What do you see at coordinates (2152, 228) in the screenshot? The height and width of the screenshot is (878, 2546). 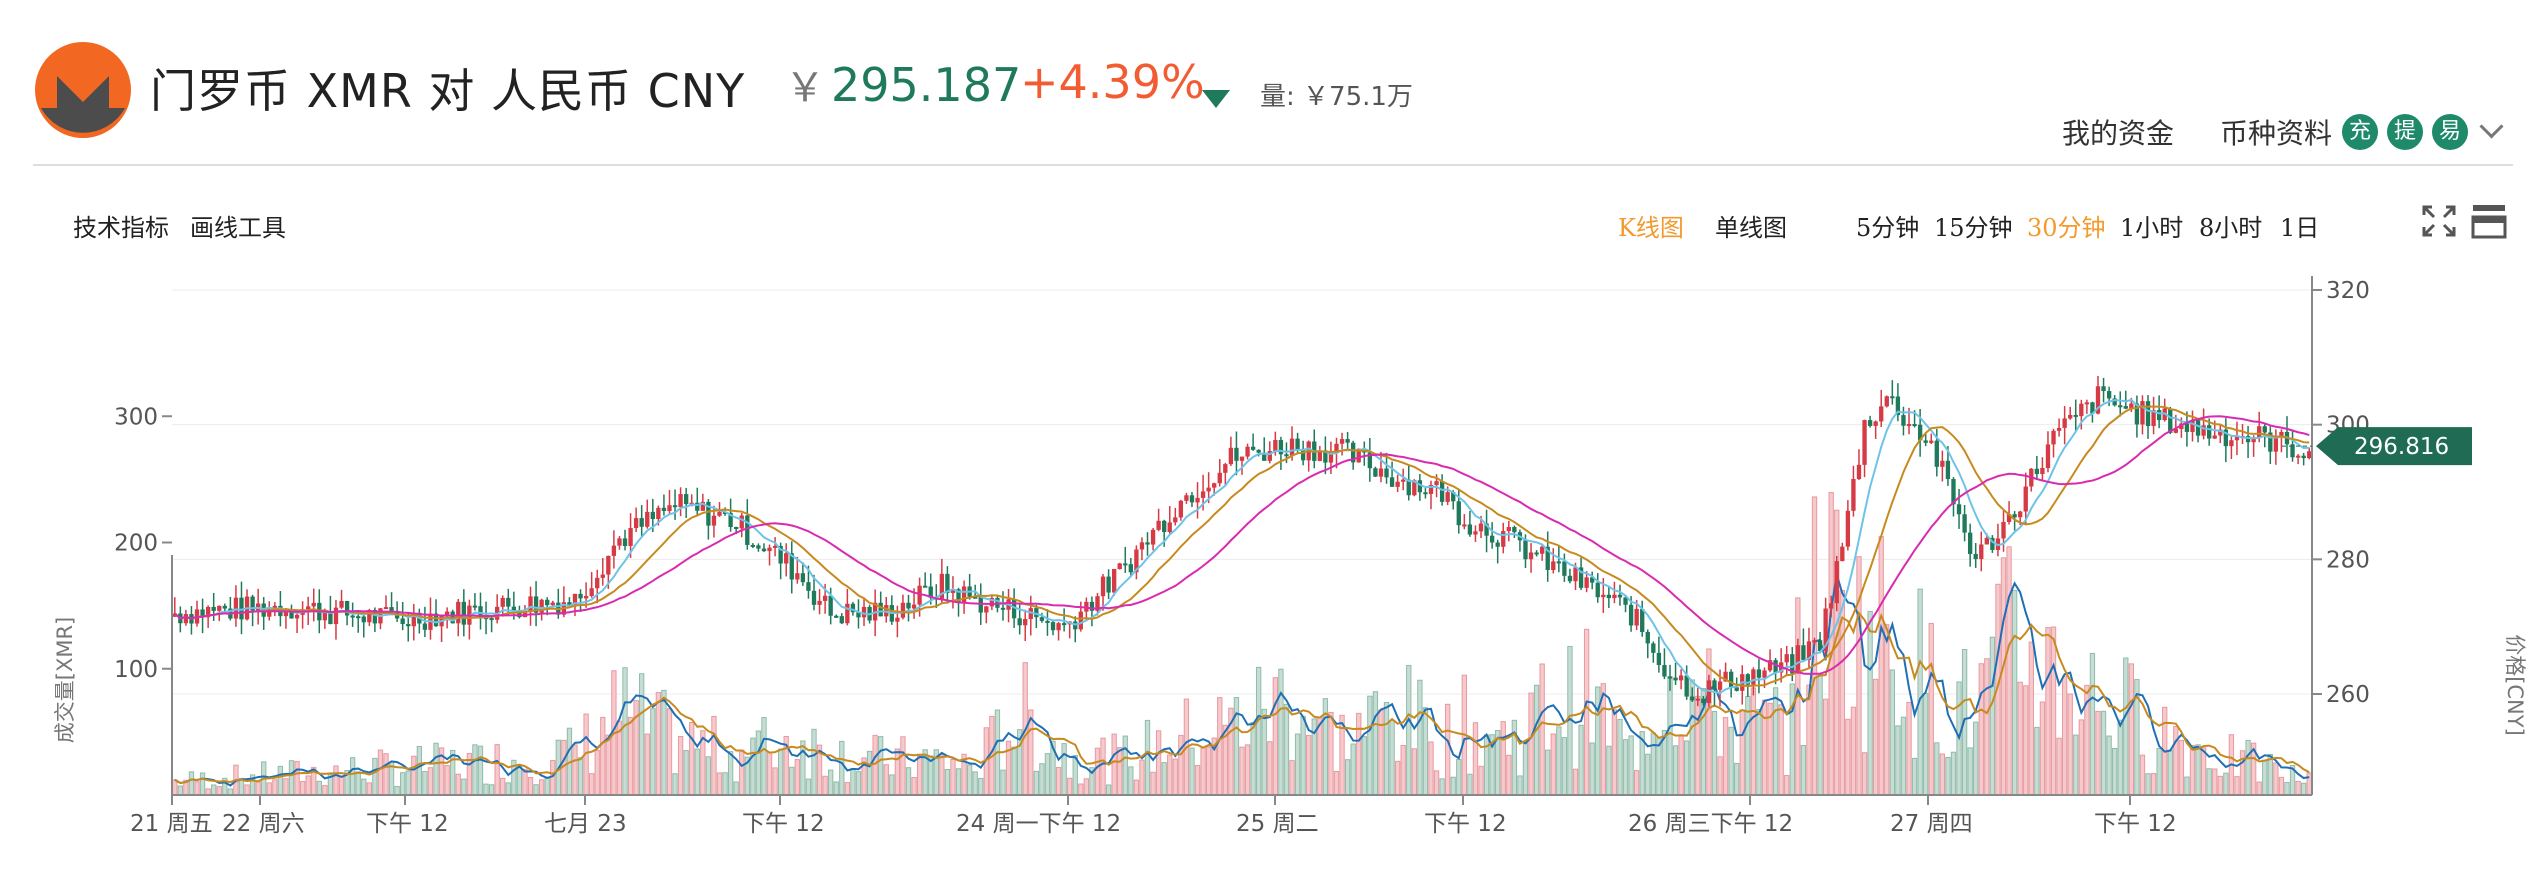 I see `interval-1h: 1小时` at bounding box center [2152, 228].